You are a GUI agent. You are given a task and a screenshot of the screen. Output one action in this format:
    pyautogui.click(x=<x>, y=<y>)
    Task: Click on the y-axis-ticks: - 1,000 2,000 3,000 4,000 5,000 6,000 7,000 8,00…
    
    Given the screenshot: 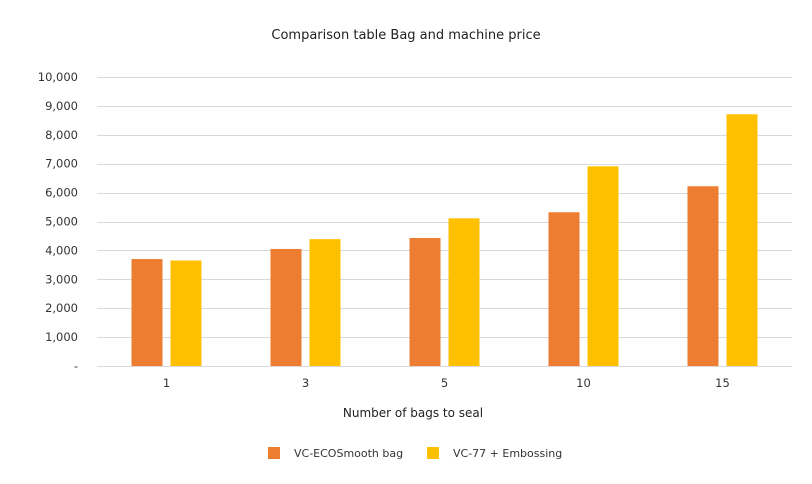 What is the action you would take?
    pyautogui.click(x=58, y=221)
    